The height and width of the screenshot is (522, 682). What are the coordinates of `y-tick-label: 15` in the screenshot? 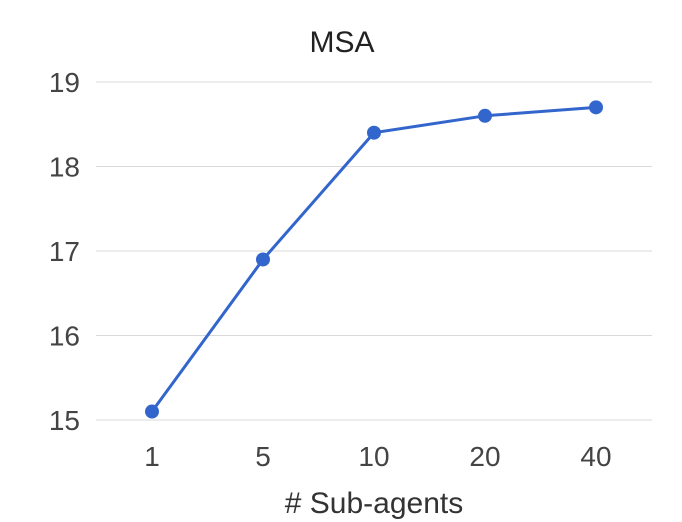 It's located at (64, 420).